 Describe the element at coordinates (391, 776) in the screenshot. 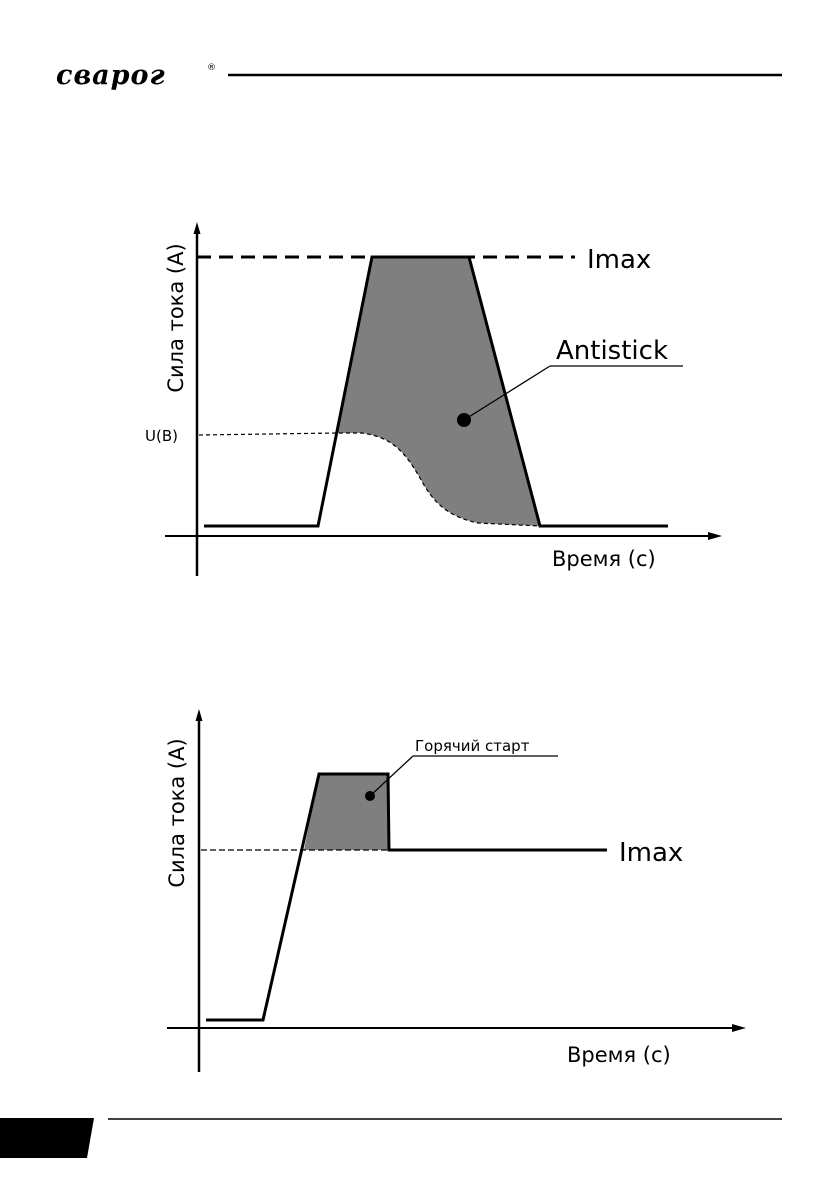

I see `hot-start-leader` at that location.